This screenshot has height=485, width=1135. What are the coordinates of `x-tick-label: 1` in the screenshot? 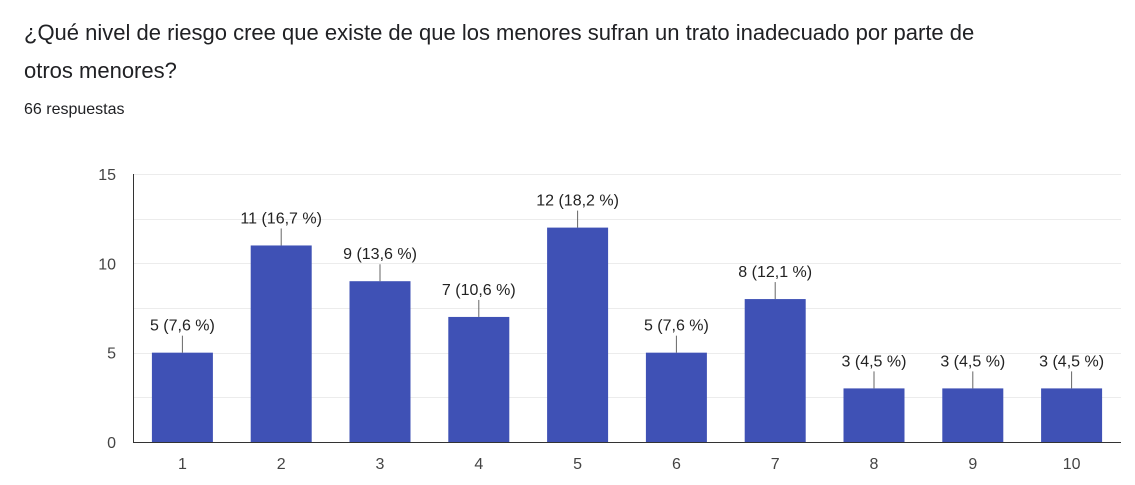 It's located at (182, 464).